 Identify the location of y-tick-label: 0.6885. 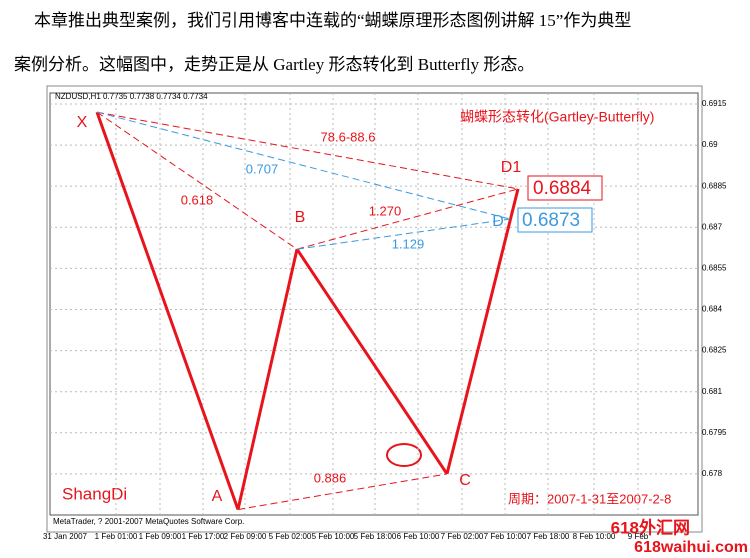
(714, 185).